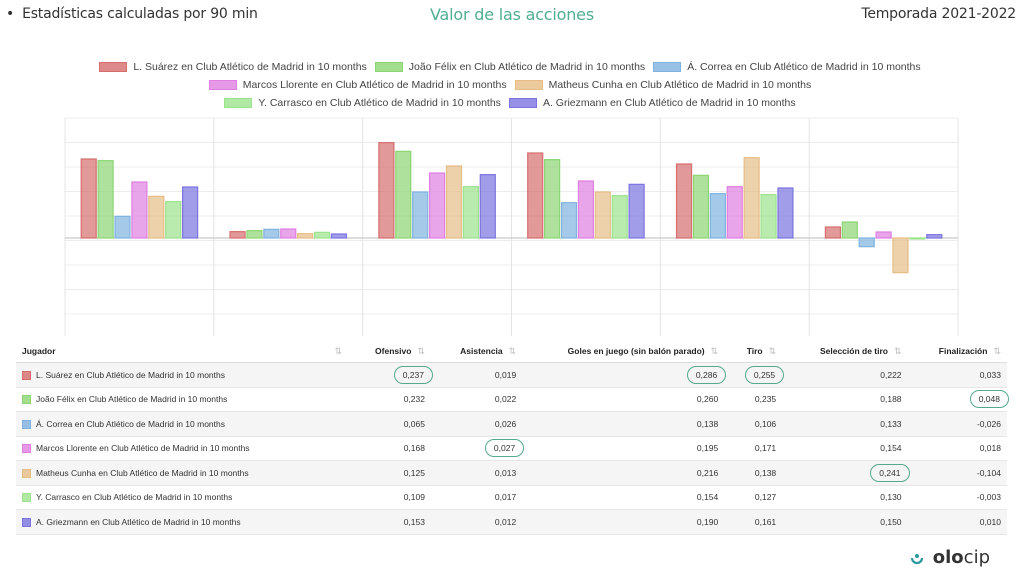 The image size is (1024, 576). Describe the element at coordinates (891, 448) in the screenshot. I see `cell-text: 0,154` at that location.